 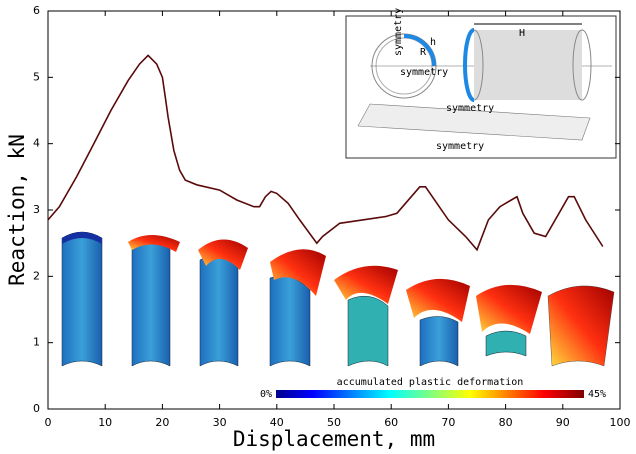 I want to click on y-tick-label: 0, so click(x=36, y=408).